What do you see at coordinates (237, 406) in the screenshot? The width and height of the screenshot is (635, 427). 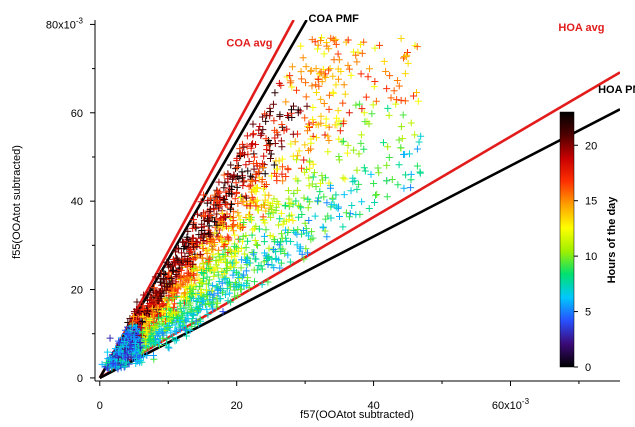 I see `x-tick-label: 20` at bounding box center [237, 406].